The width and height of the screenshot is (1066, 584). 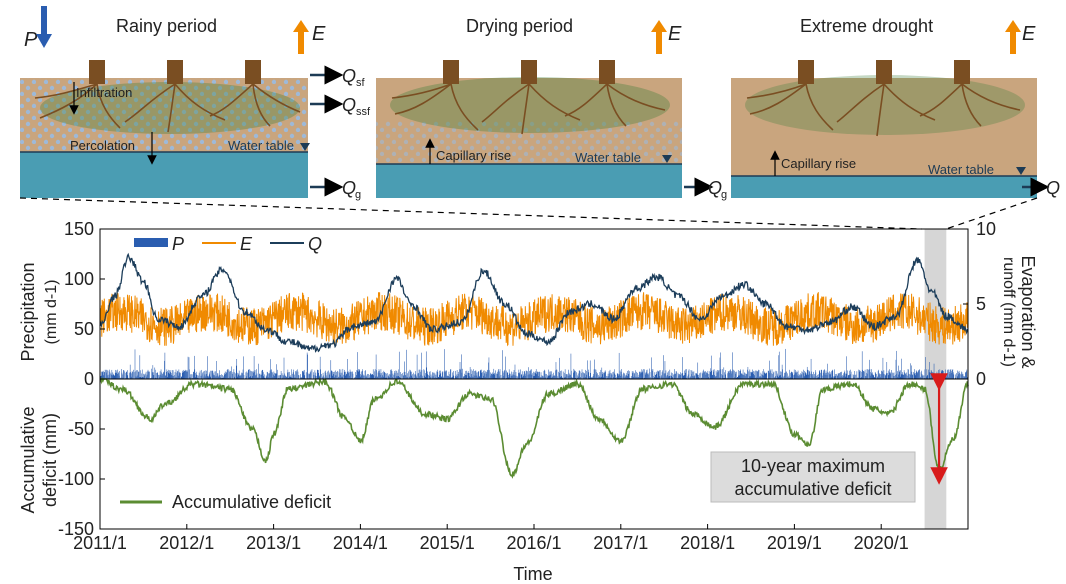 What do you see at coordinates (532, 574) in the screenshot?
I see `x-axis-title: Time` at bounding box center [532, 574].